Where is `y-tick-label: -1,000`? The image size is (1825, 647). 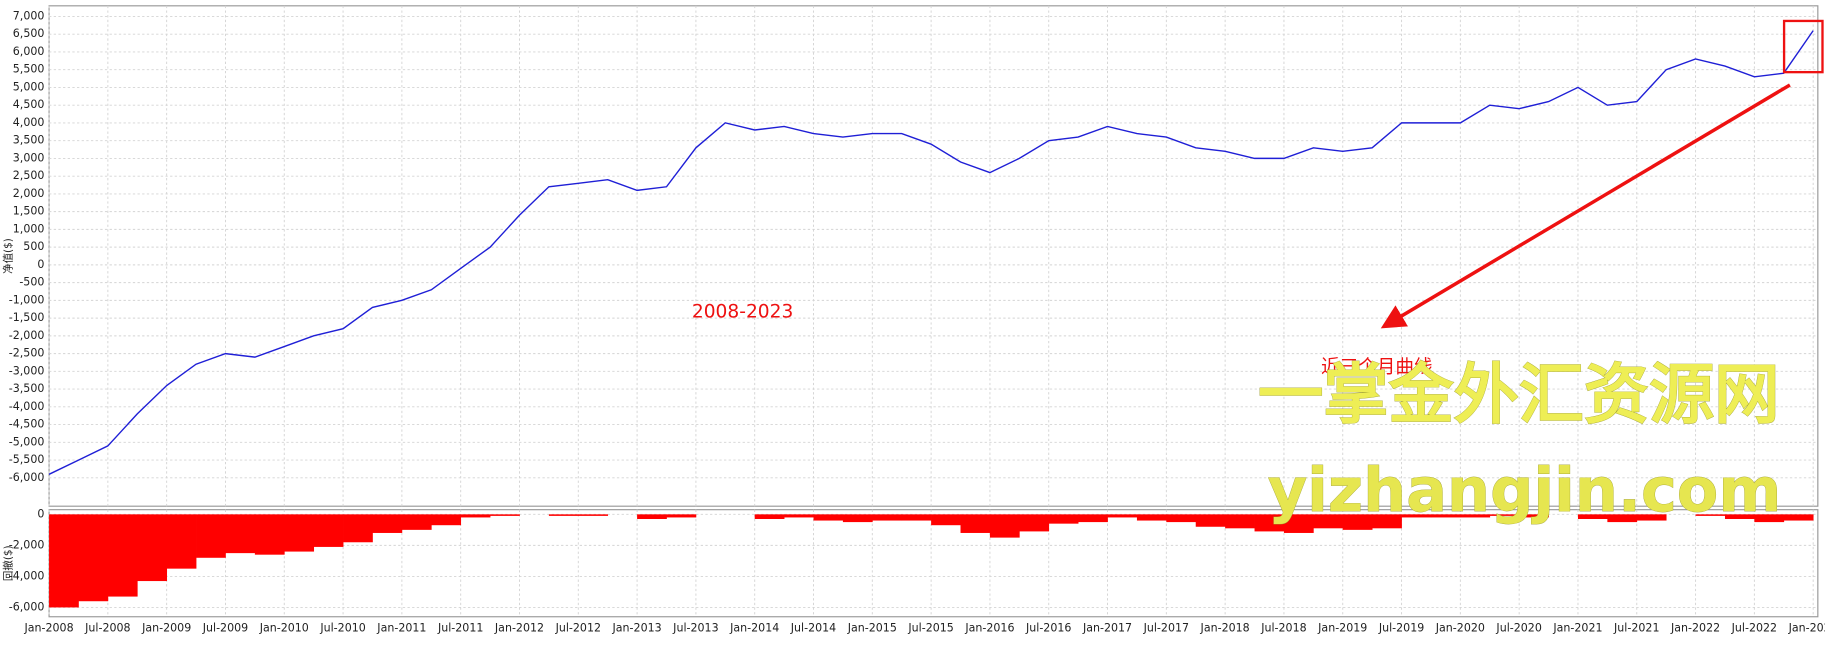 y-tick-label: -1,000 is located at coordinates (27, 299).